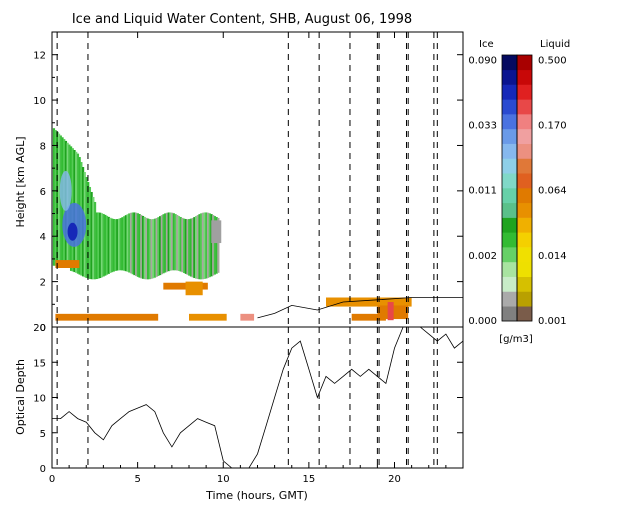  What do you see at coordinates (256, 495) in the screenshot?
I see `time-axis-label: Time (hours, GMT)` at bounding box center [256, 495].